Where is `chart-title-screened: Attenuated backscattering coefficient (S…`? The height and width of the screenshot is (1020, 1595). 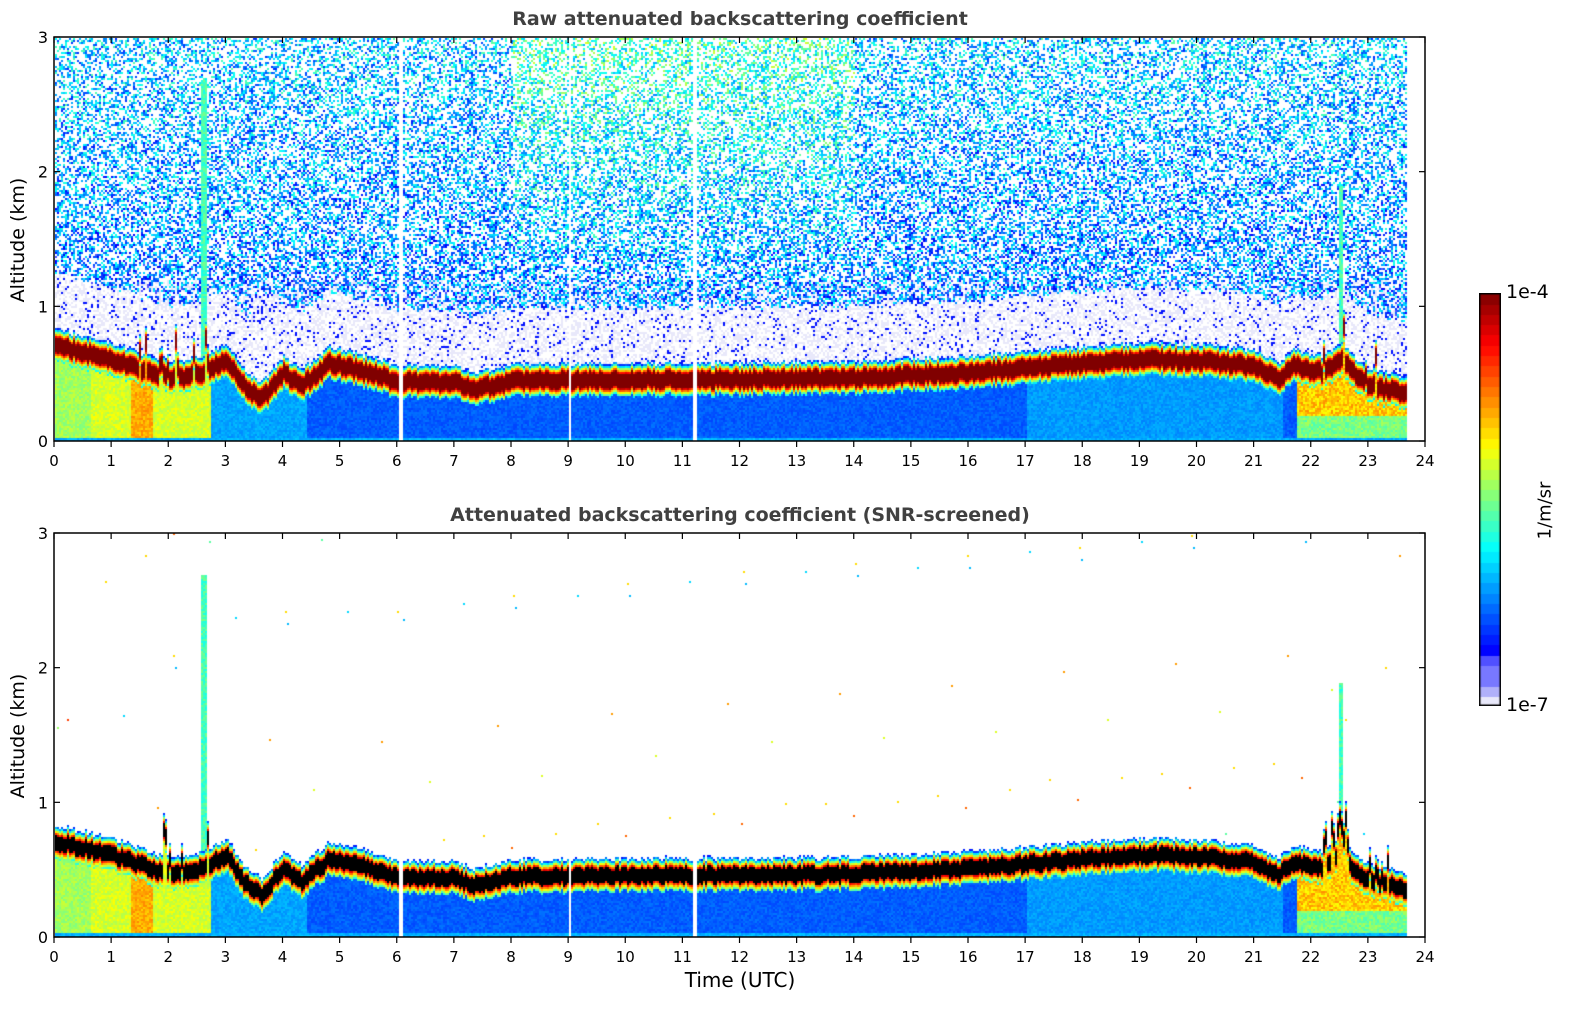 chart-title-screened: Attenuated backscattering coefficient (S… is located at coordinates (740, 515).